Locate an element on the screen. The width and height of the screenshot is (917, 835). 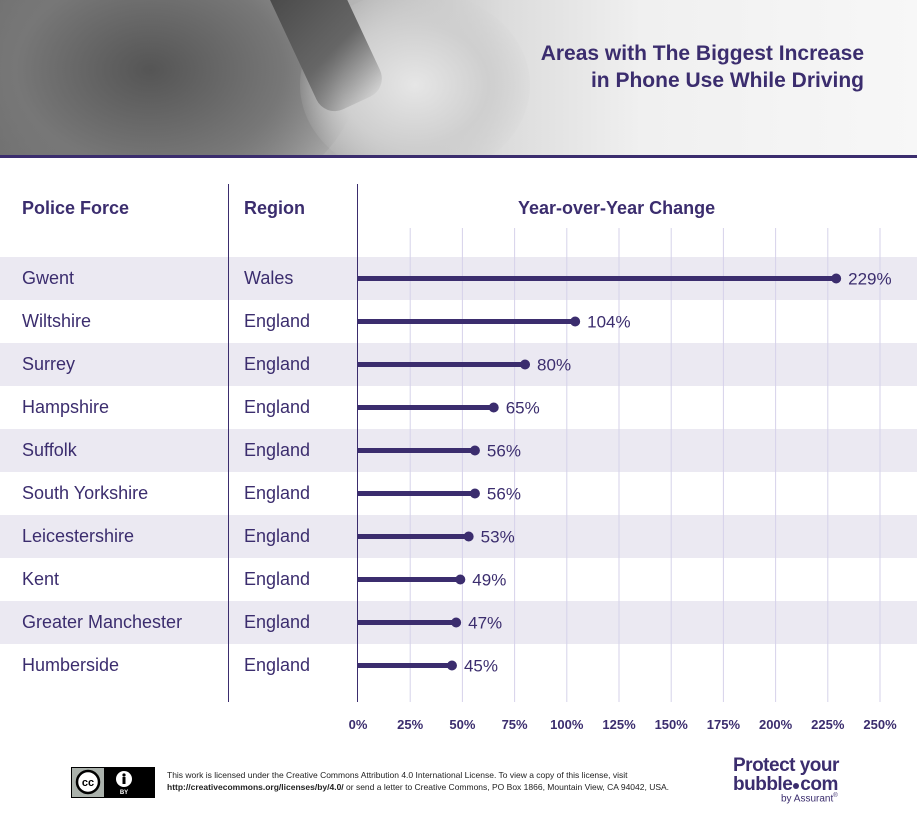
x-tick-label: 50% is located at coordinates (462, 724).